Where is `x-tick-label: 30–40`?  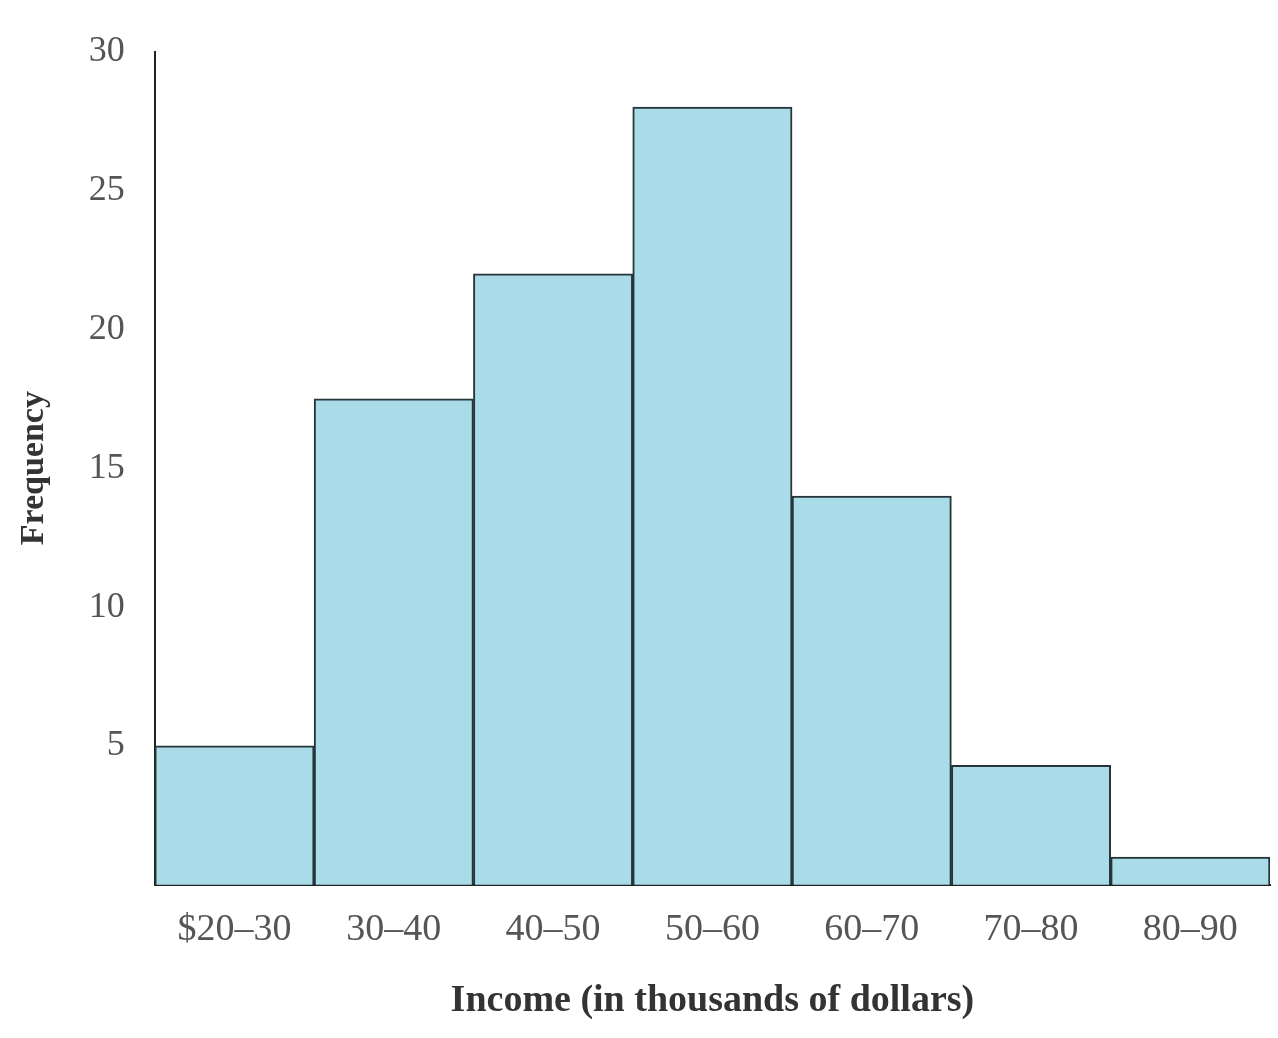 x-tick-label: 30–40 is located at coordinates (394, 926).